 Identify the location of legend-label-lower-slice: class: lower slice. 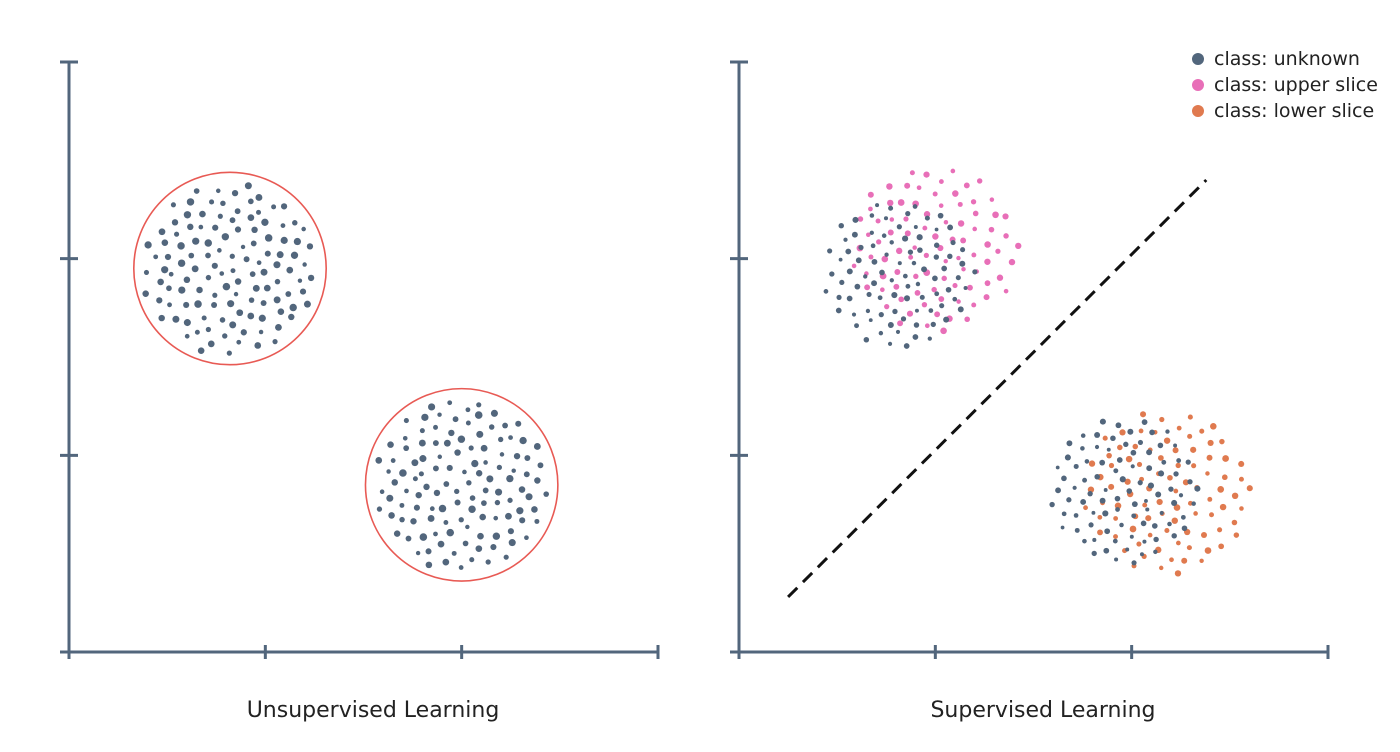
(1294, 111).